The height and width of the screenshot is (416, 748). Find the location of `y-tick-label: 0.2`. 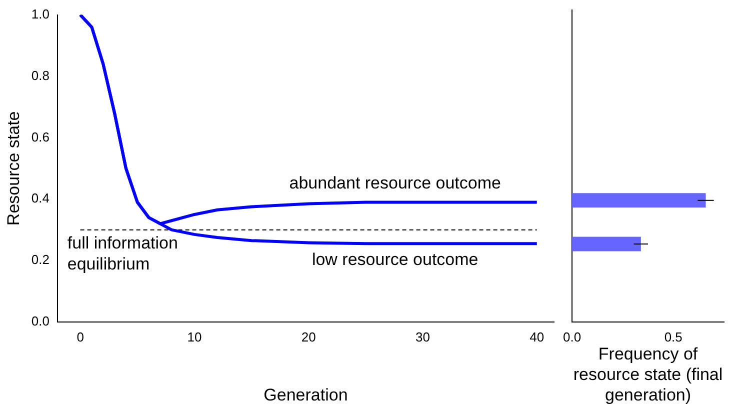

y-tick-label: 0.2 is located at coordinates (40, 260).